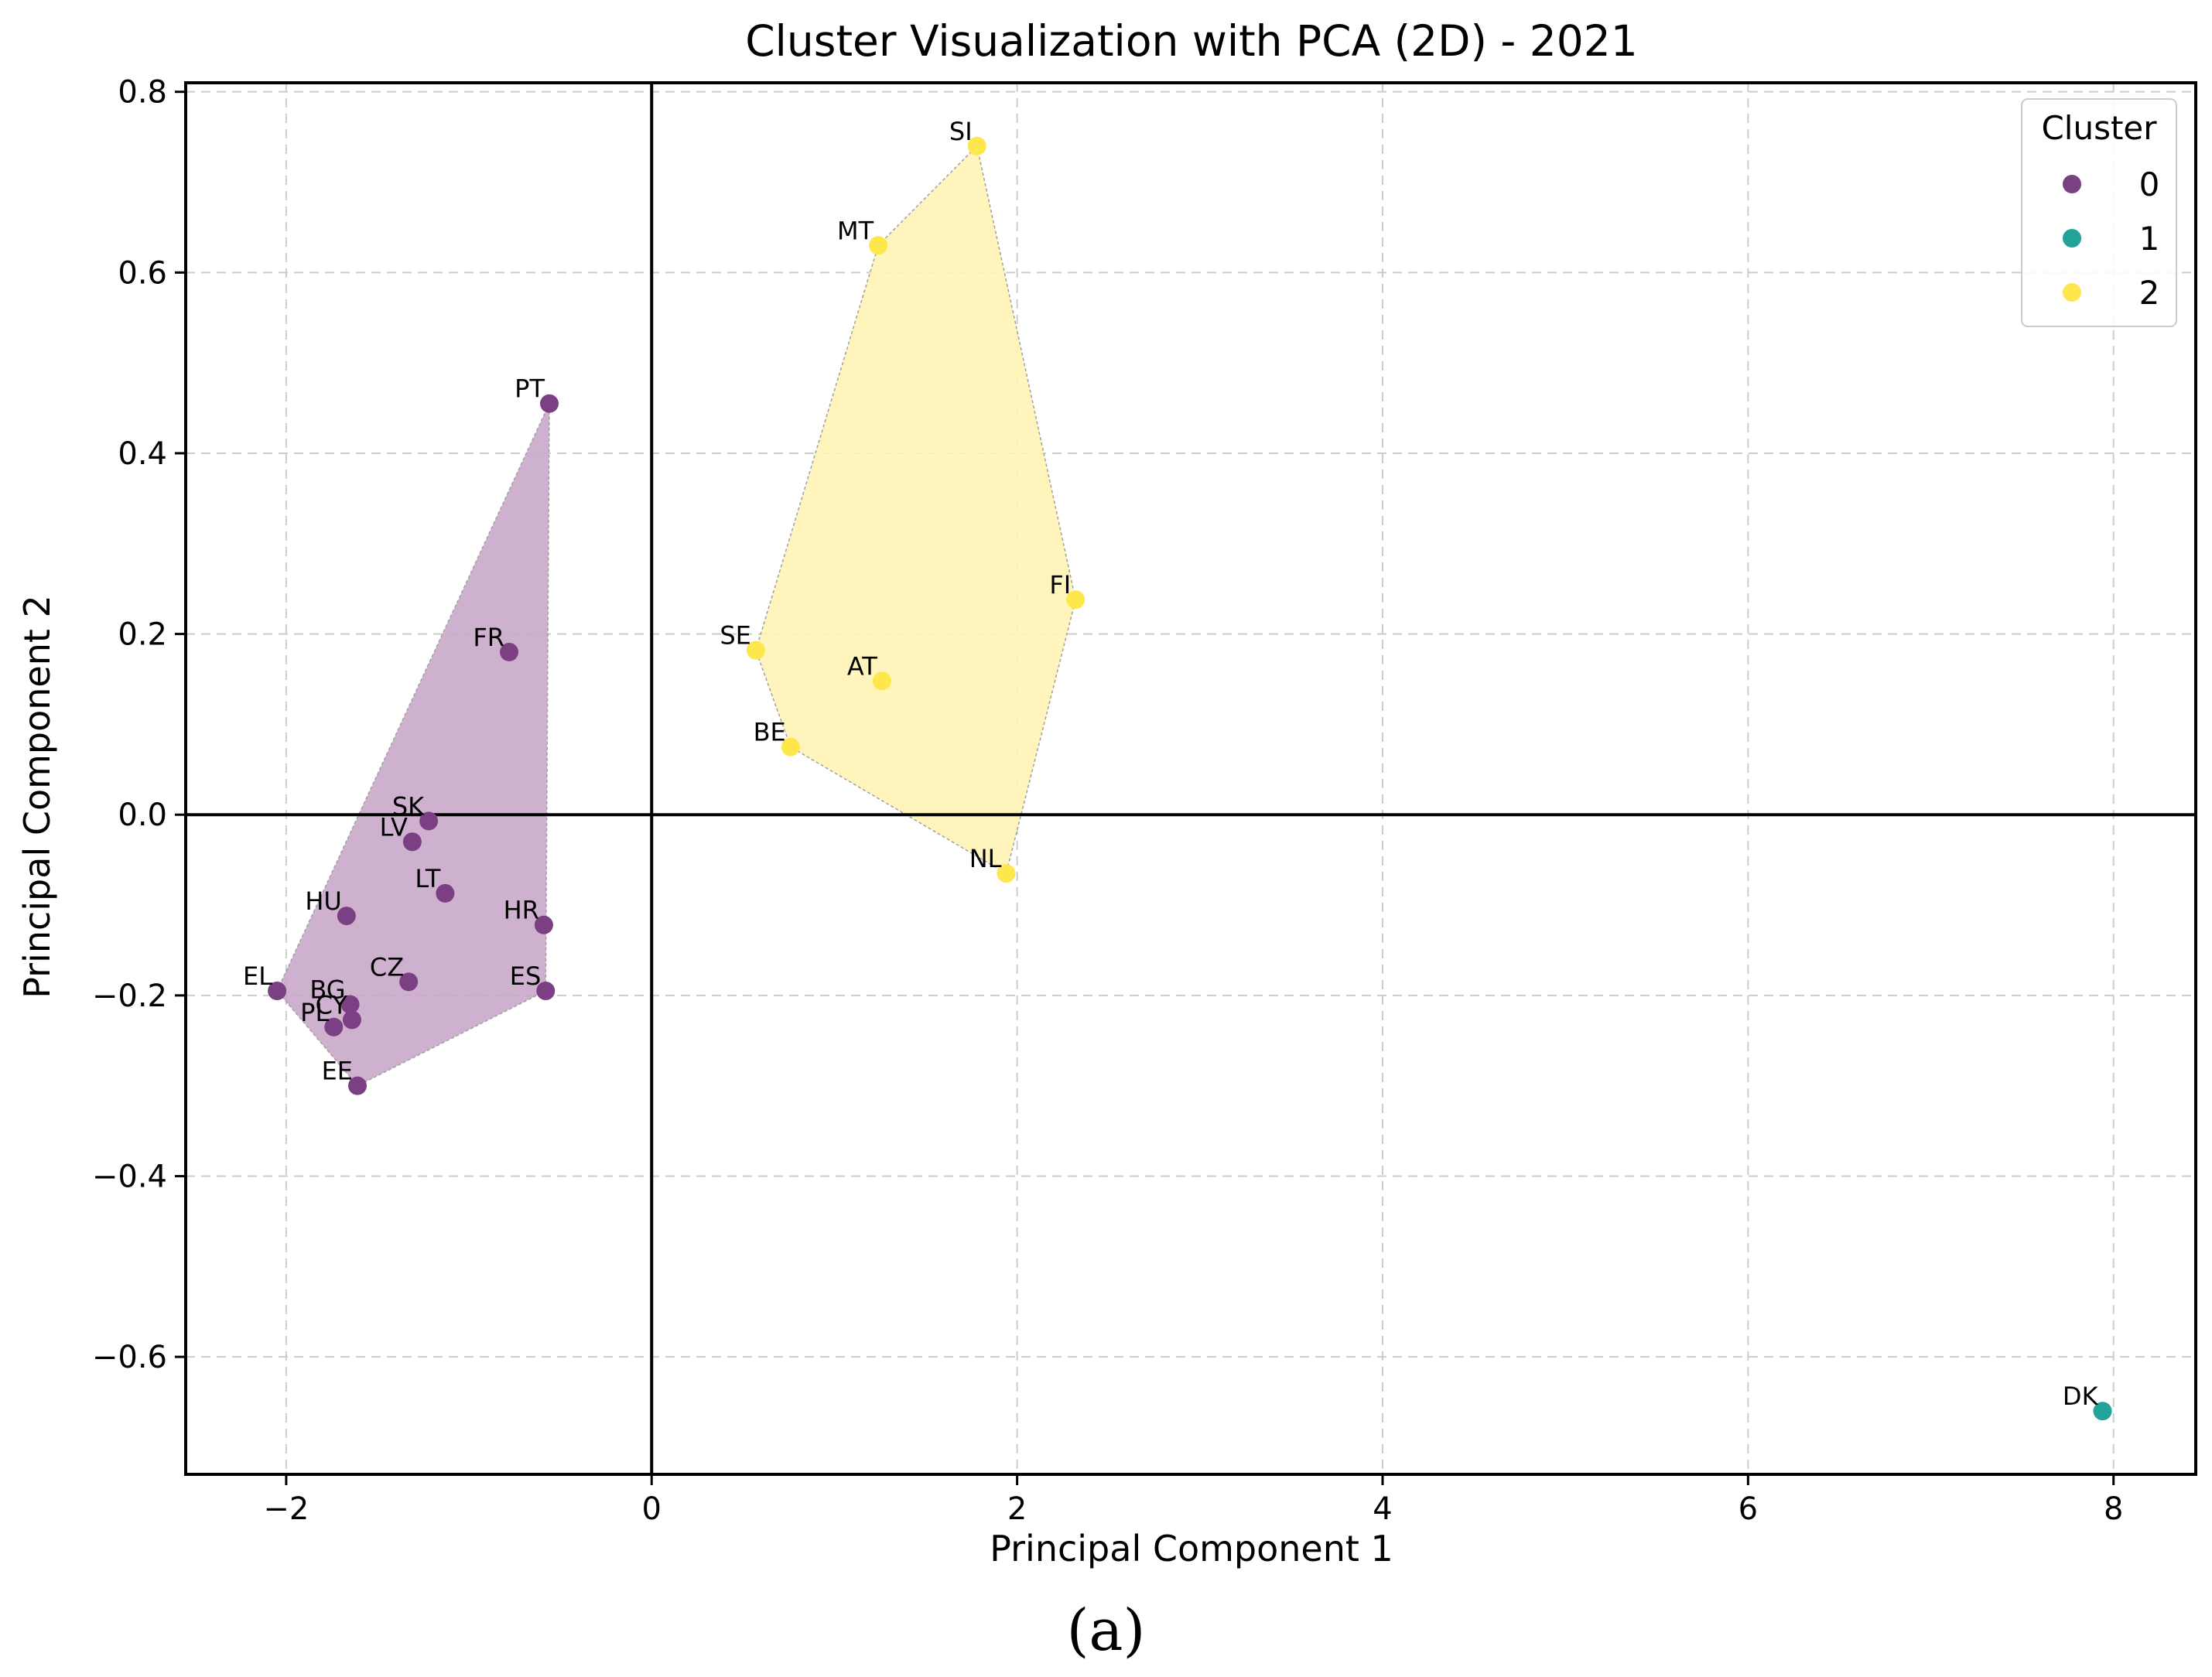 This screenshot has width=2212, height=1677. Describe the element at coordinates (977, 145) in the screenshot. I see `point-si` at that location.